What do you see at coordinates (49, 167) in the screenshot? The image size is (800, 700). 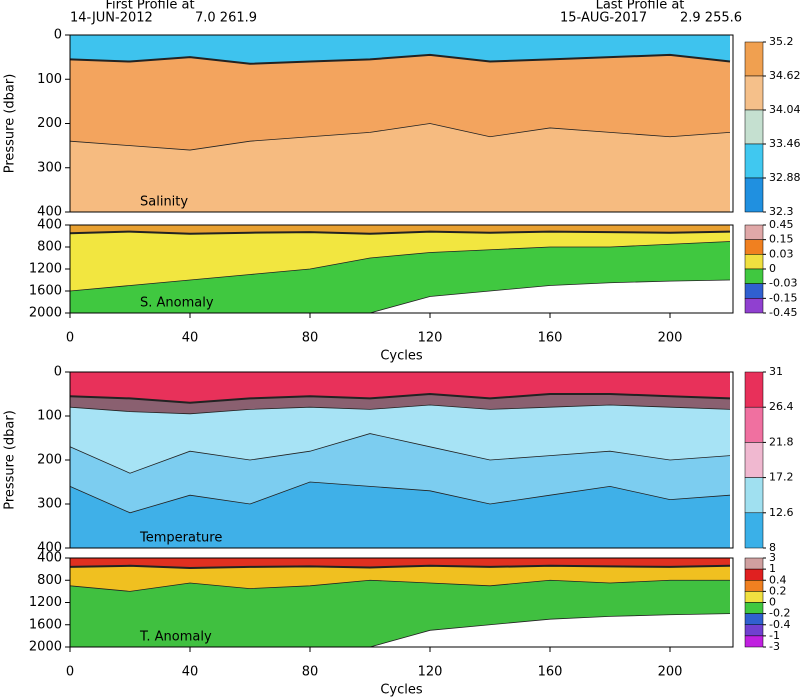 I see `y-tick-label: 300` at bounding box center [49, 167].